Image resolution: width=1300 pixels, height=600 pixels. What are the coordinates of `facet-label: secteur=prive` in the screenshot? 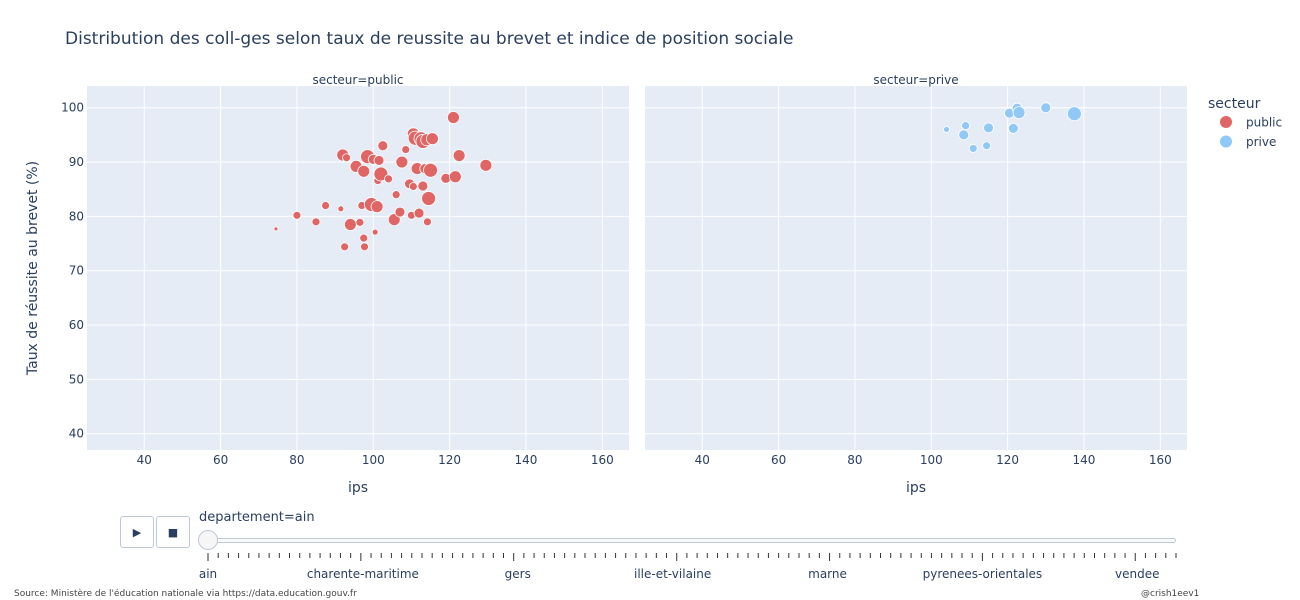 It's located at (915, 80).